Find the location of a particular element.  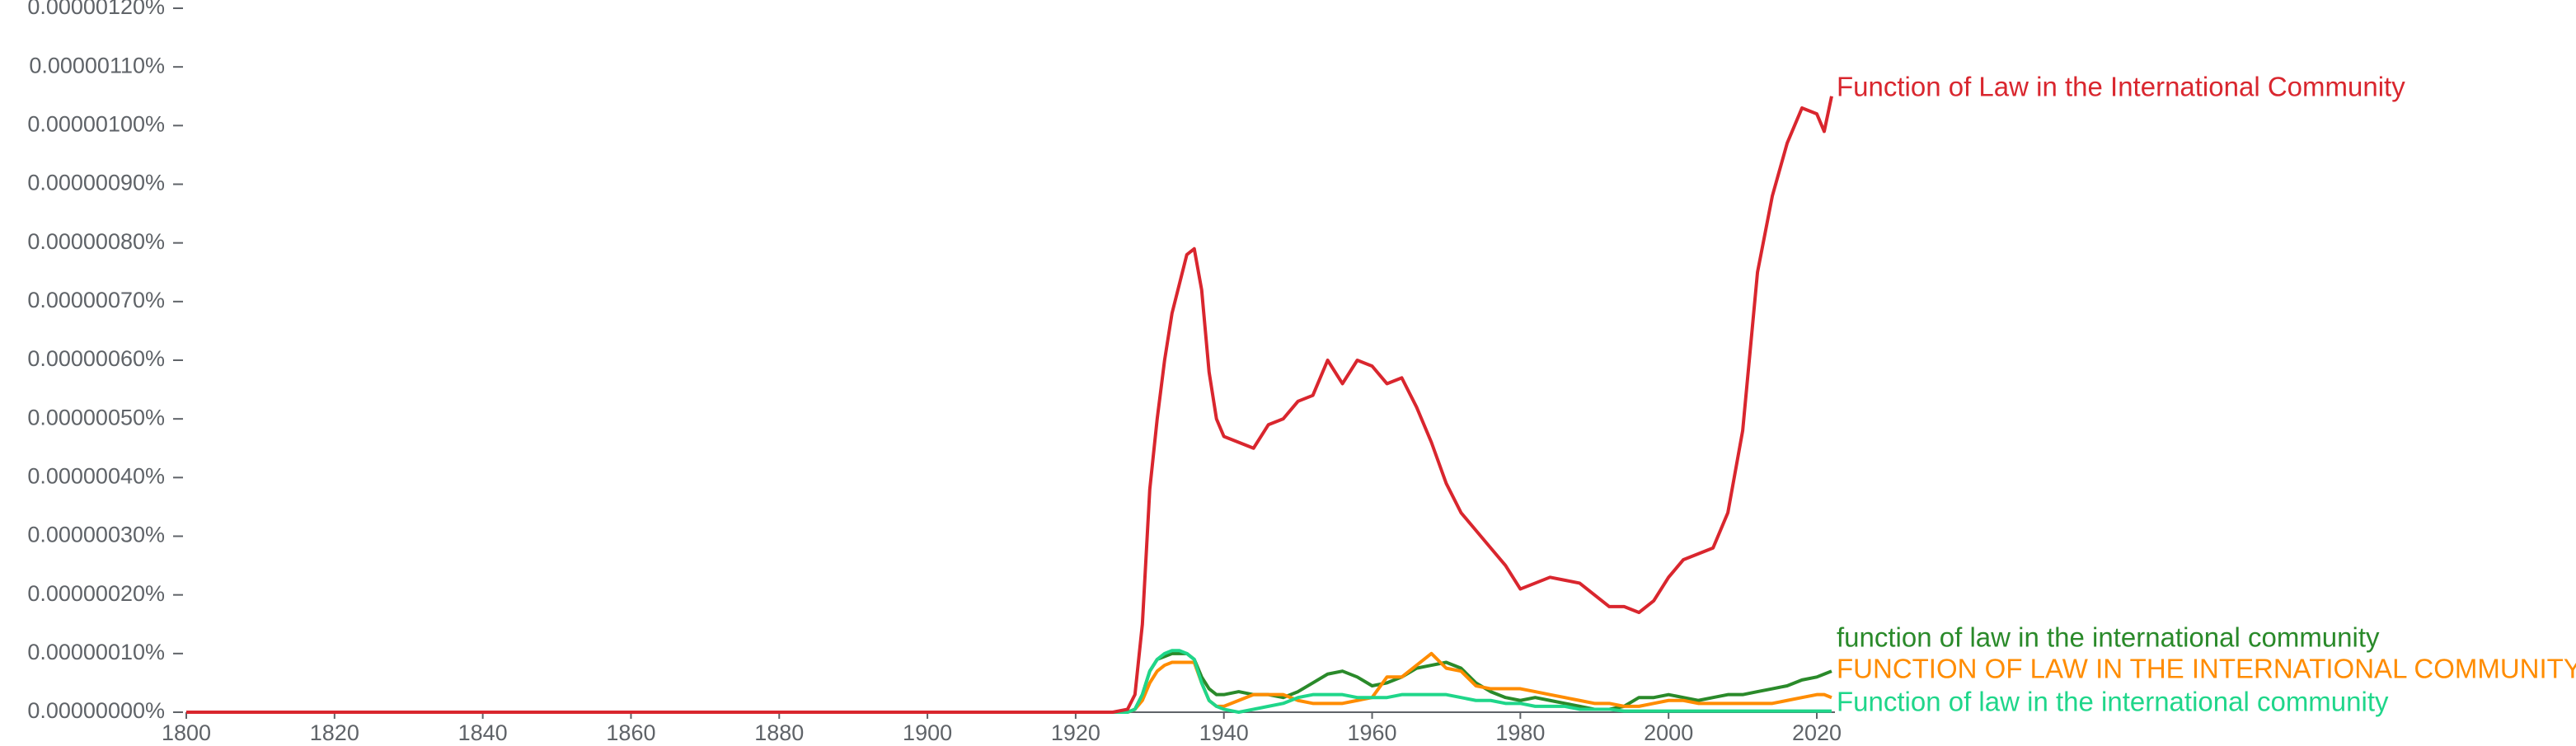

series-line is located at coordinates (1009, 682).